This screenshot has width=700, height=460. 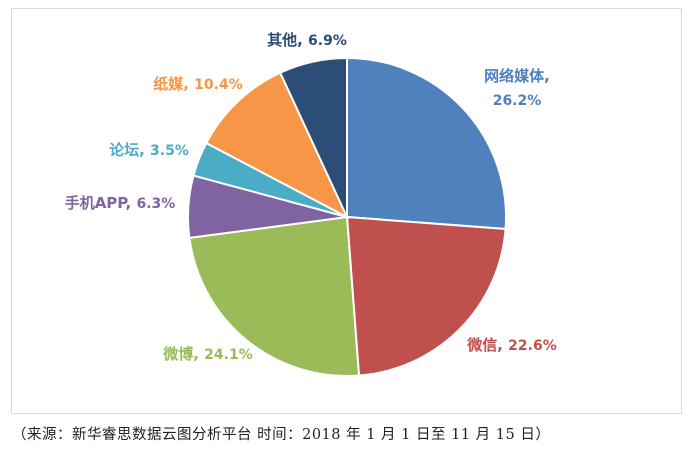 I want to click on slice-label-value: 6.3%, so click(x=155, y=204).